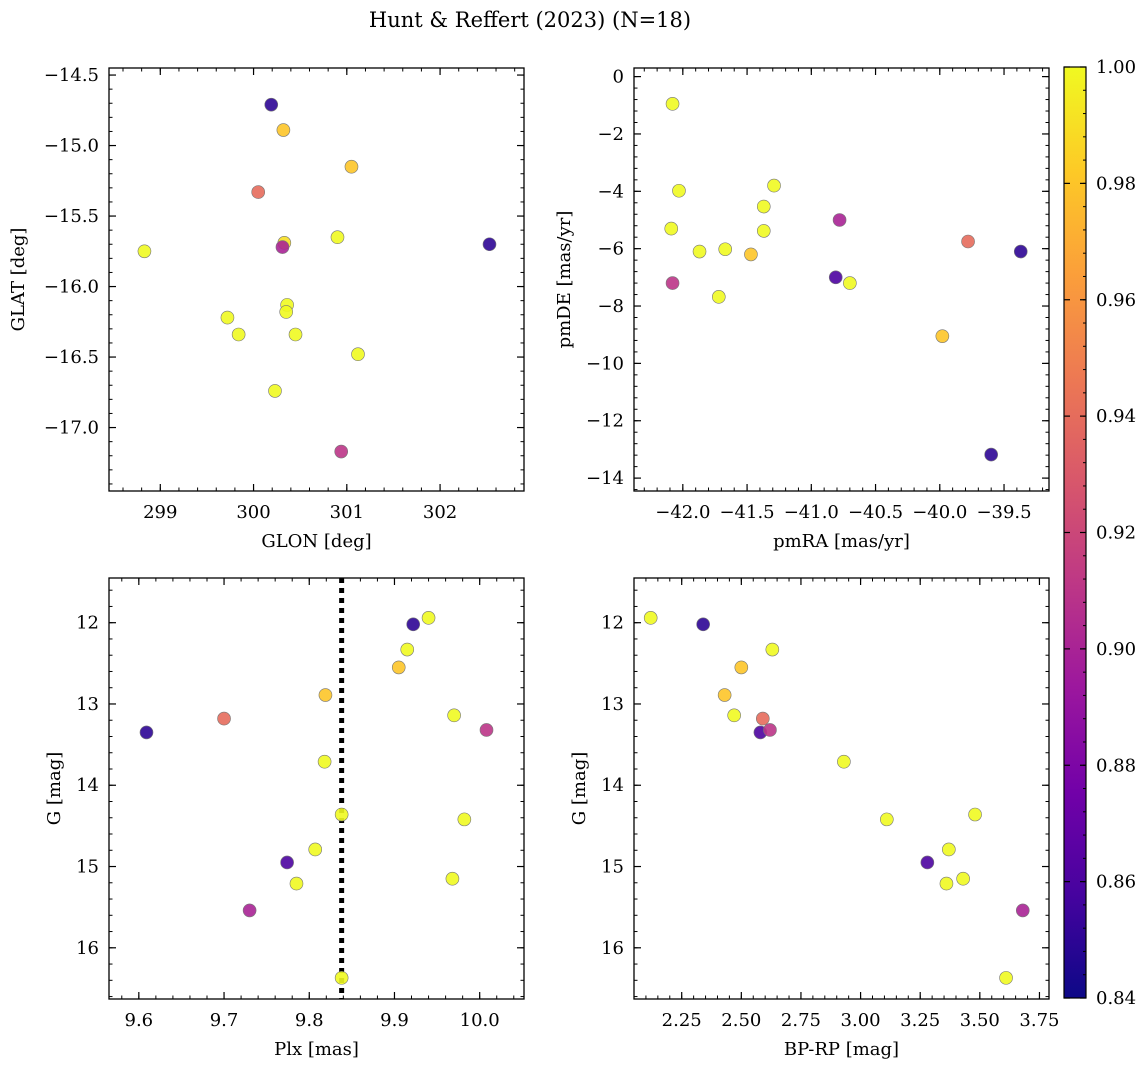  I want to click on x-tick-label: 3.50, so click(980, 1020).